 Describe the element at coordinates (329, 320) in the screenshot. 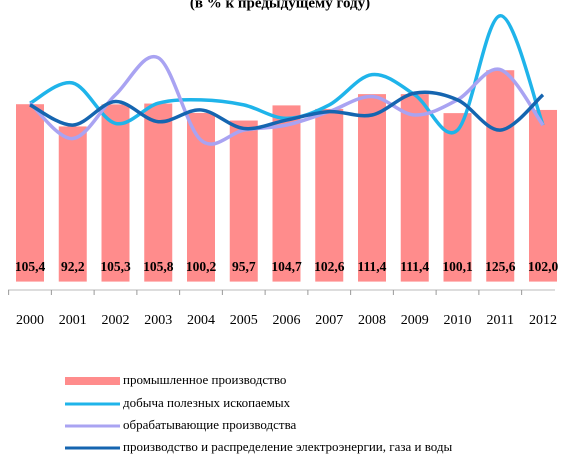

I see `x-tick-label: 2007` at that location.